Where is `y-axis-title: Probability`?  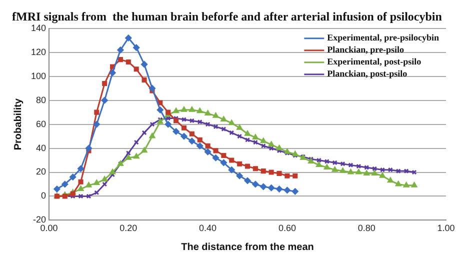
y-axis-title: Probability is located at coordinates (18, 124).